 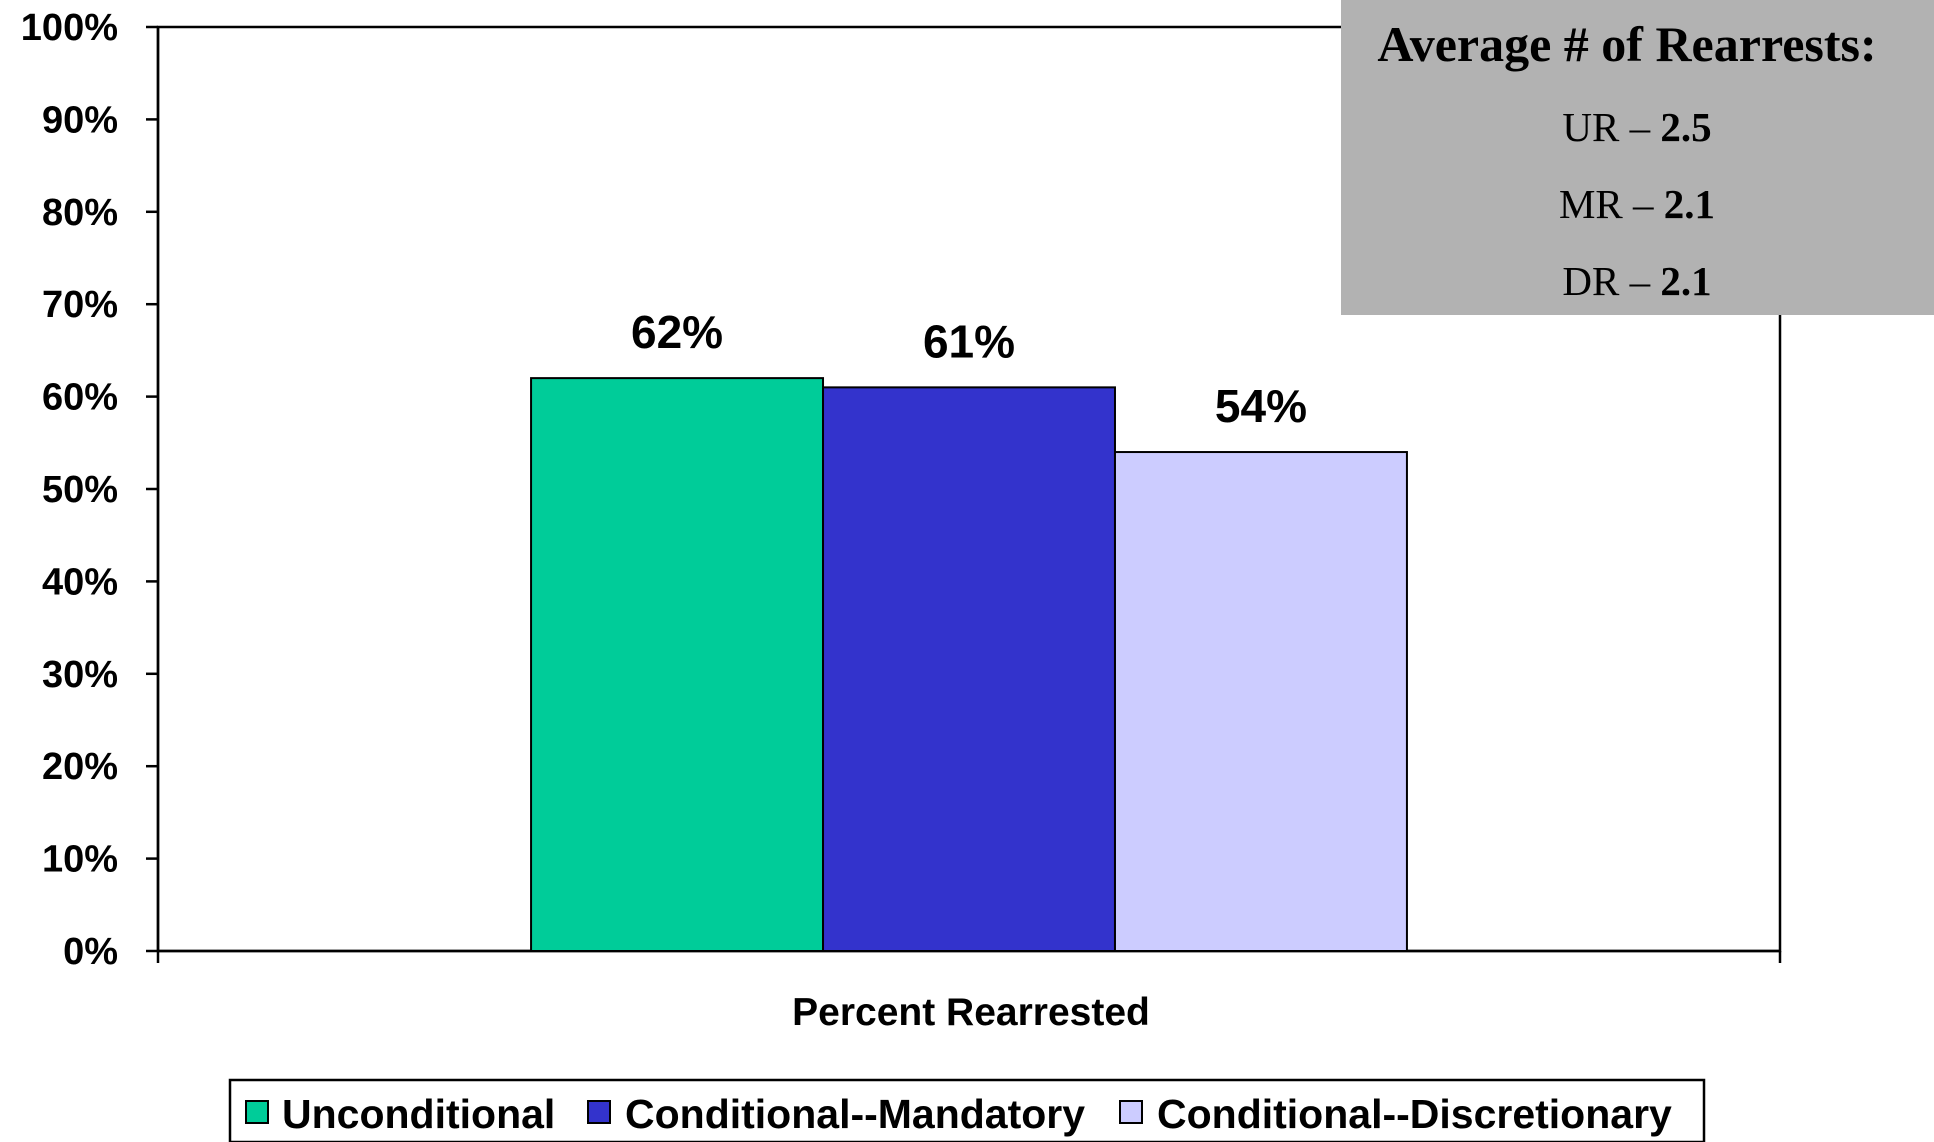 I want to click on bar-conditional-mandatory, so click(x=969, y=669).